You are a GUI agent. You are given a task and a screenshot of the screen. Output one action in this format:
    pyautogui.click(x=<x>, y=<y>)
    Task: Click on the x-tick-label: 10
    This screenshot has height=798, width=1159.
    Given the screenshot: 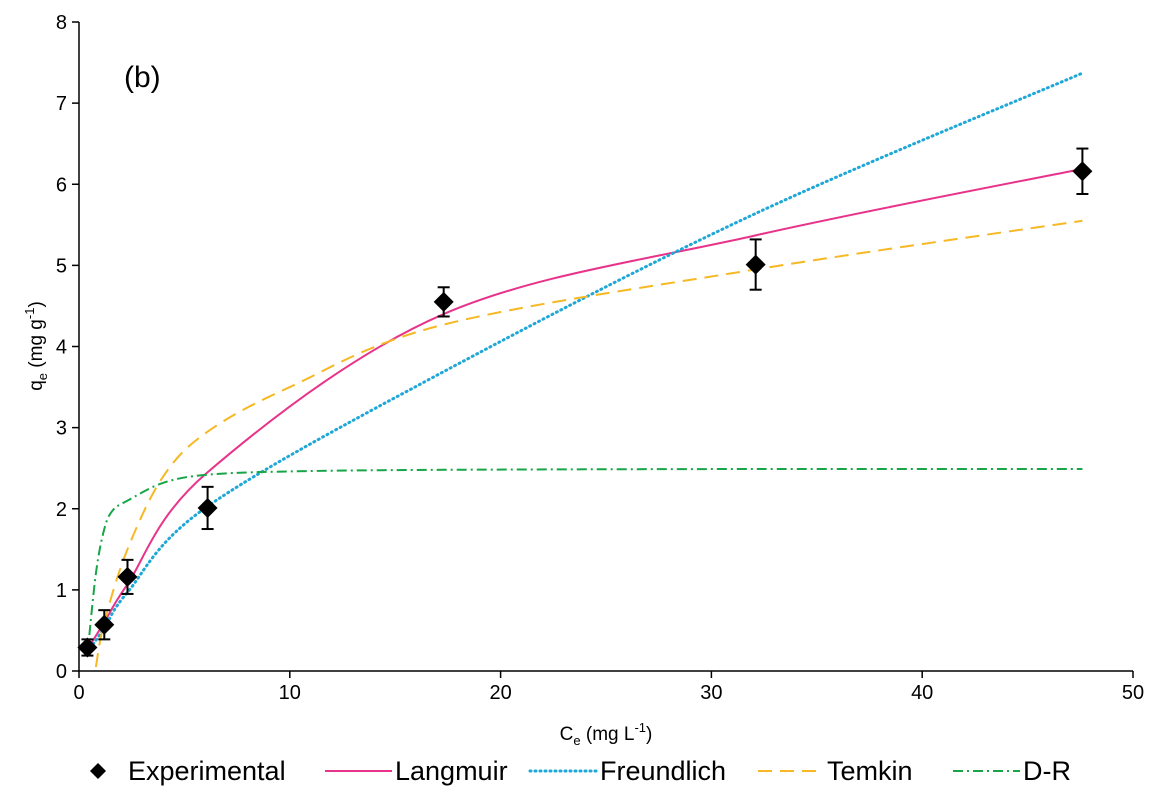 What is the action you would take?
    pyautogui.click(x=290, y=693)
    